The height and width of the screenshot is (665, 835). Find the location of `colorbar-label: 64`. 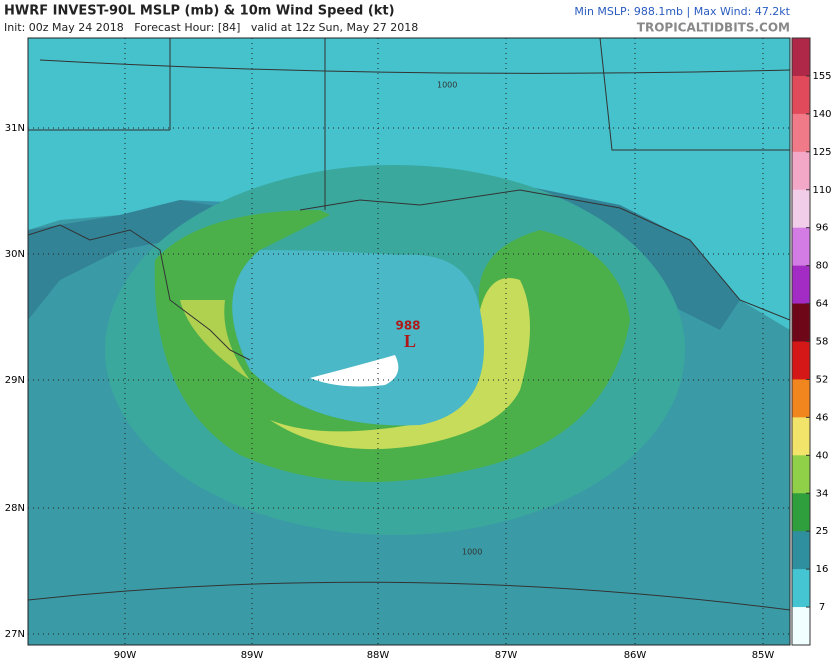

colorbar-label: 64 is located at coordinates (822, 304).